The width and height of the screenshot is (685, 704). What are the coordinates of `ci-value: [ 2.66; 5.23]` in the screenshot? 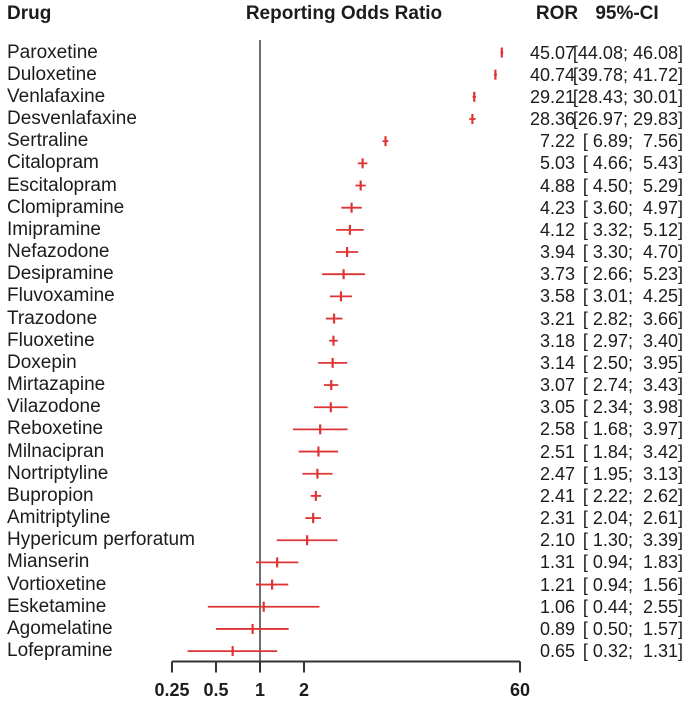 It's located at (632, 274).